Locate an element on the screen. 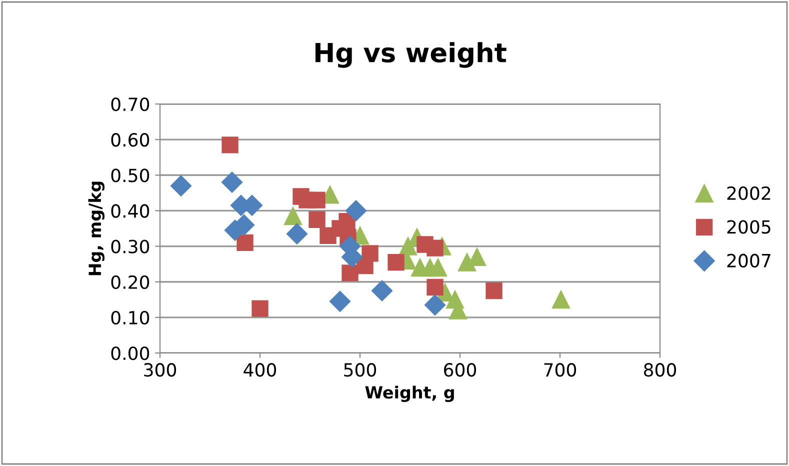 The height and width of the screenshot is (466, 789). x-tick-label: 700 is located at coordinates (560, 370).